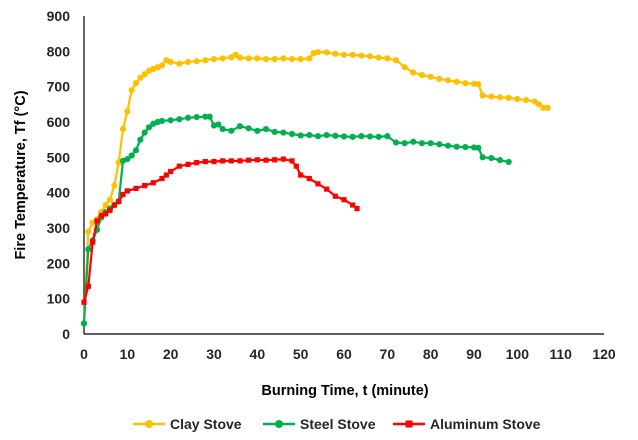  I want to click on x-tick-label: 50, so click(301, 354).